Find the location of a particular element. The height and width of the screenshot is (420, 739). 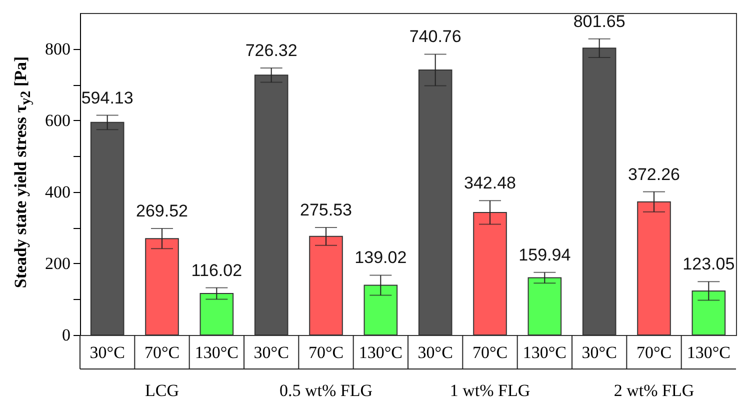

y-tick-label: 0 is located at coordinates (66, 335).